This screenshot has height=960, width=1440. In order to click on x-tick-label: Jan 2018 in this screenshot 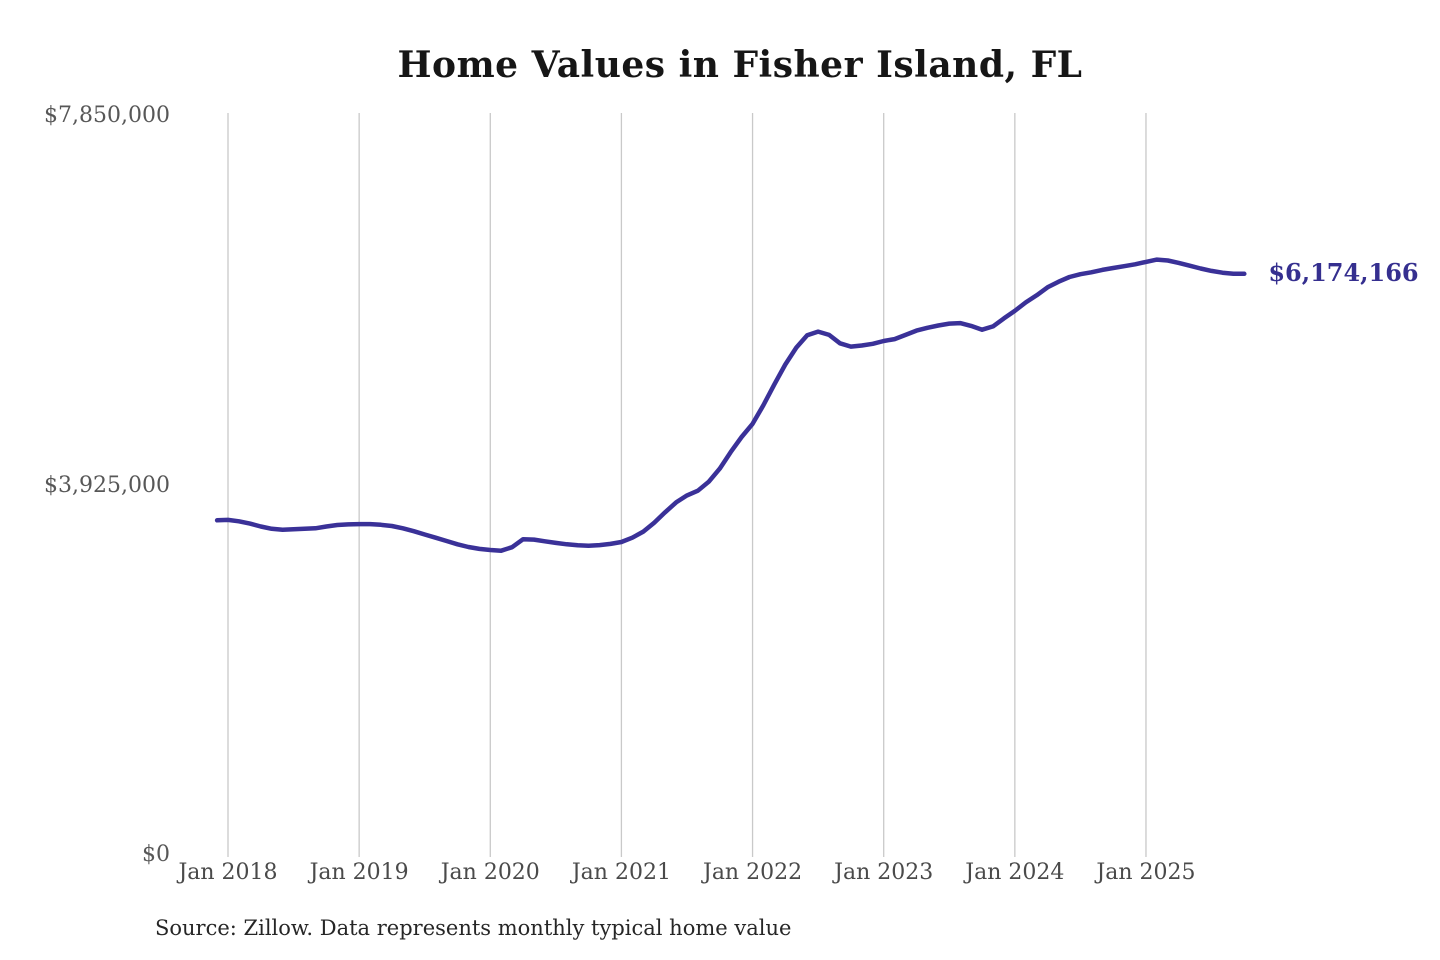, I will do `click(228, 872)`.